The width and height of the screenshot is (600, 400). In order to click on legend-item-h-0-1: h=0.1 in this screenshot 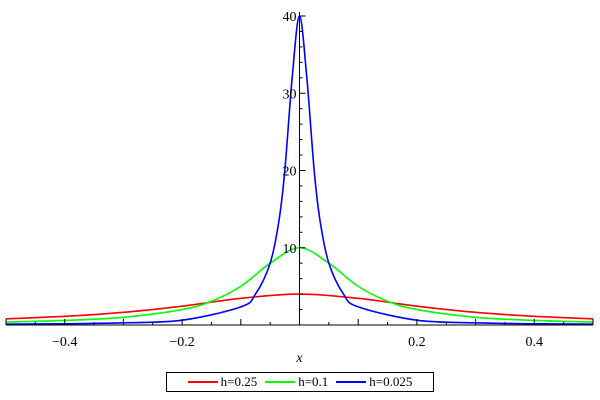, I will do `click(296, 382)`.